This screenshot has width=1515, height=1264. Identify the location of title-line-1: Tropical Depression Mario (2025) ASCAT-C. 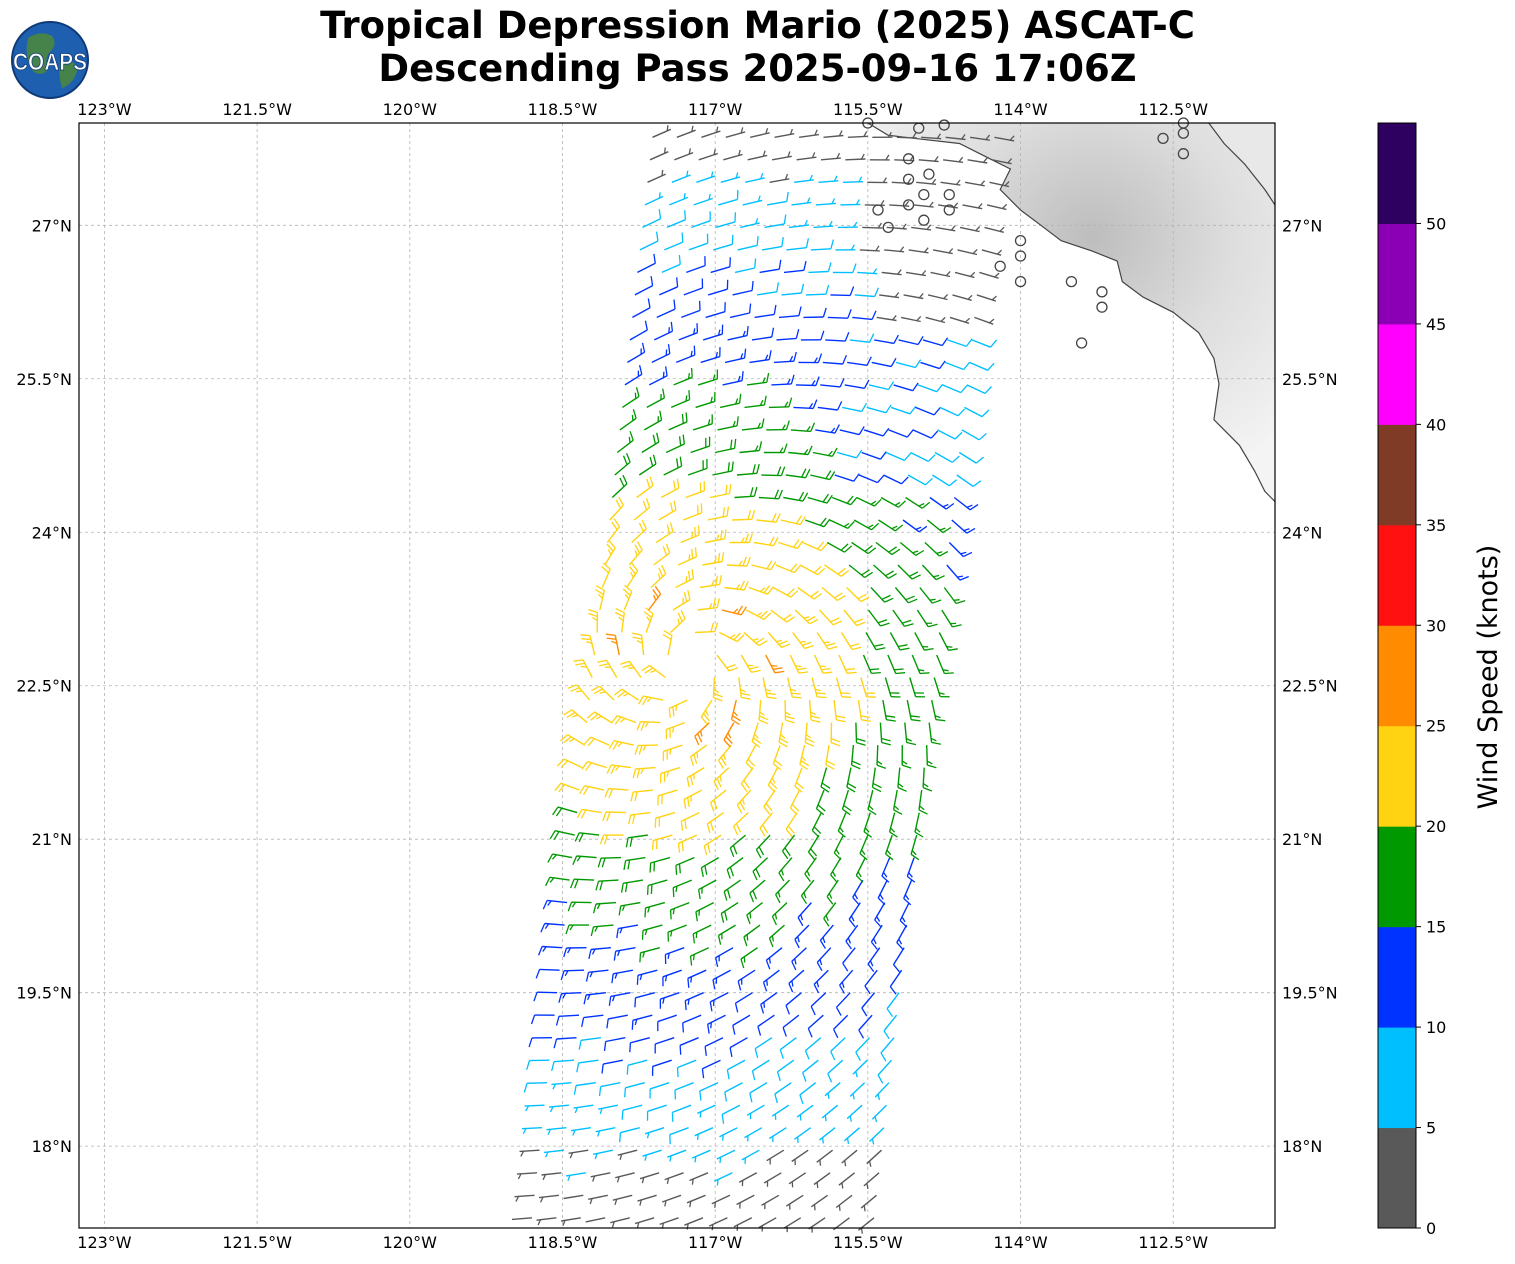
(757, 25).